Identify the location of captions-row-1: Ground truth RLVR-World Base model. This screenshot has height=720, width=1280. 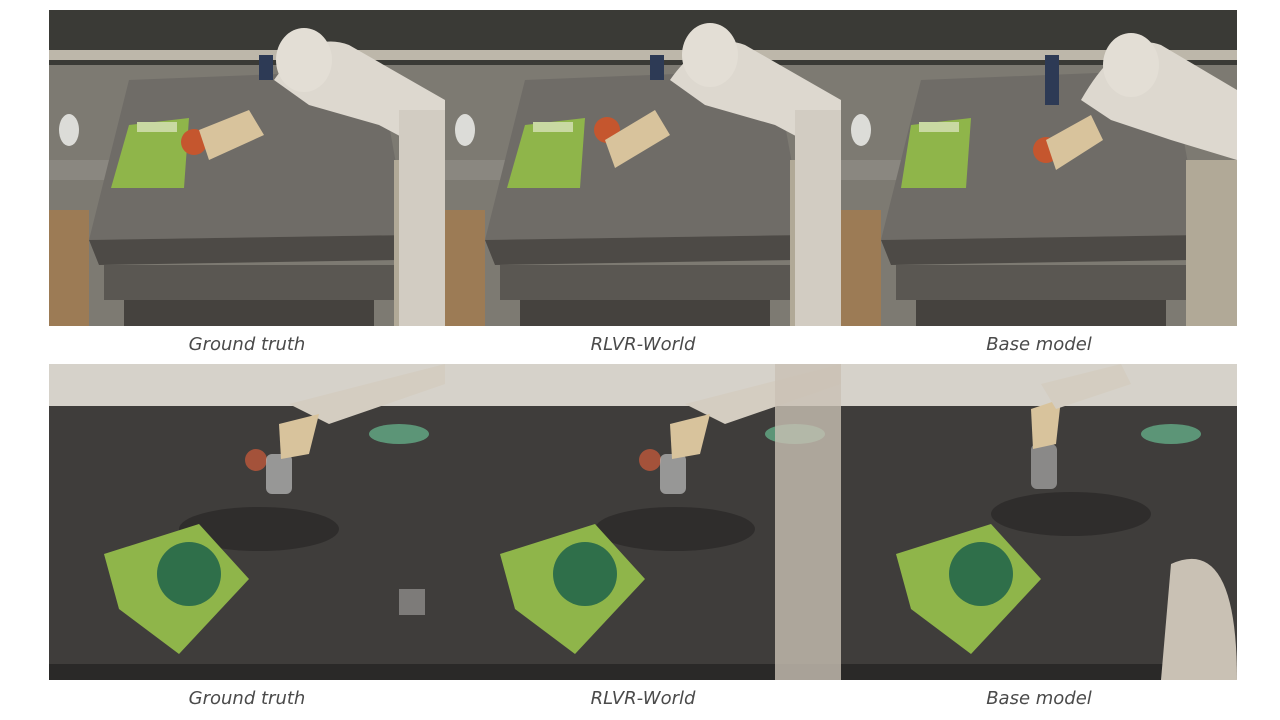
(643, 345).